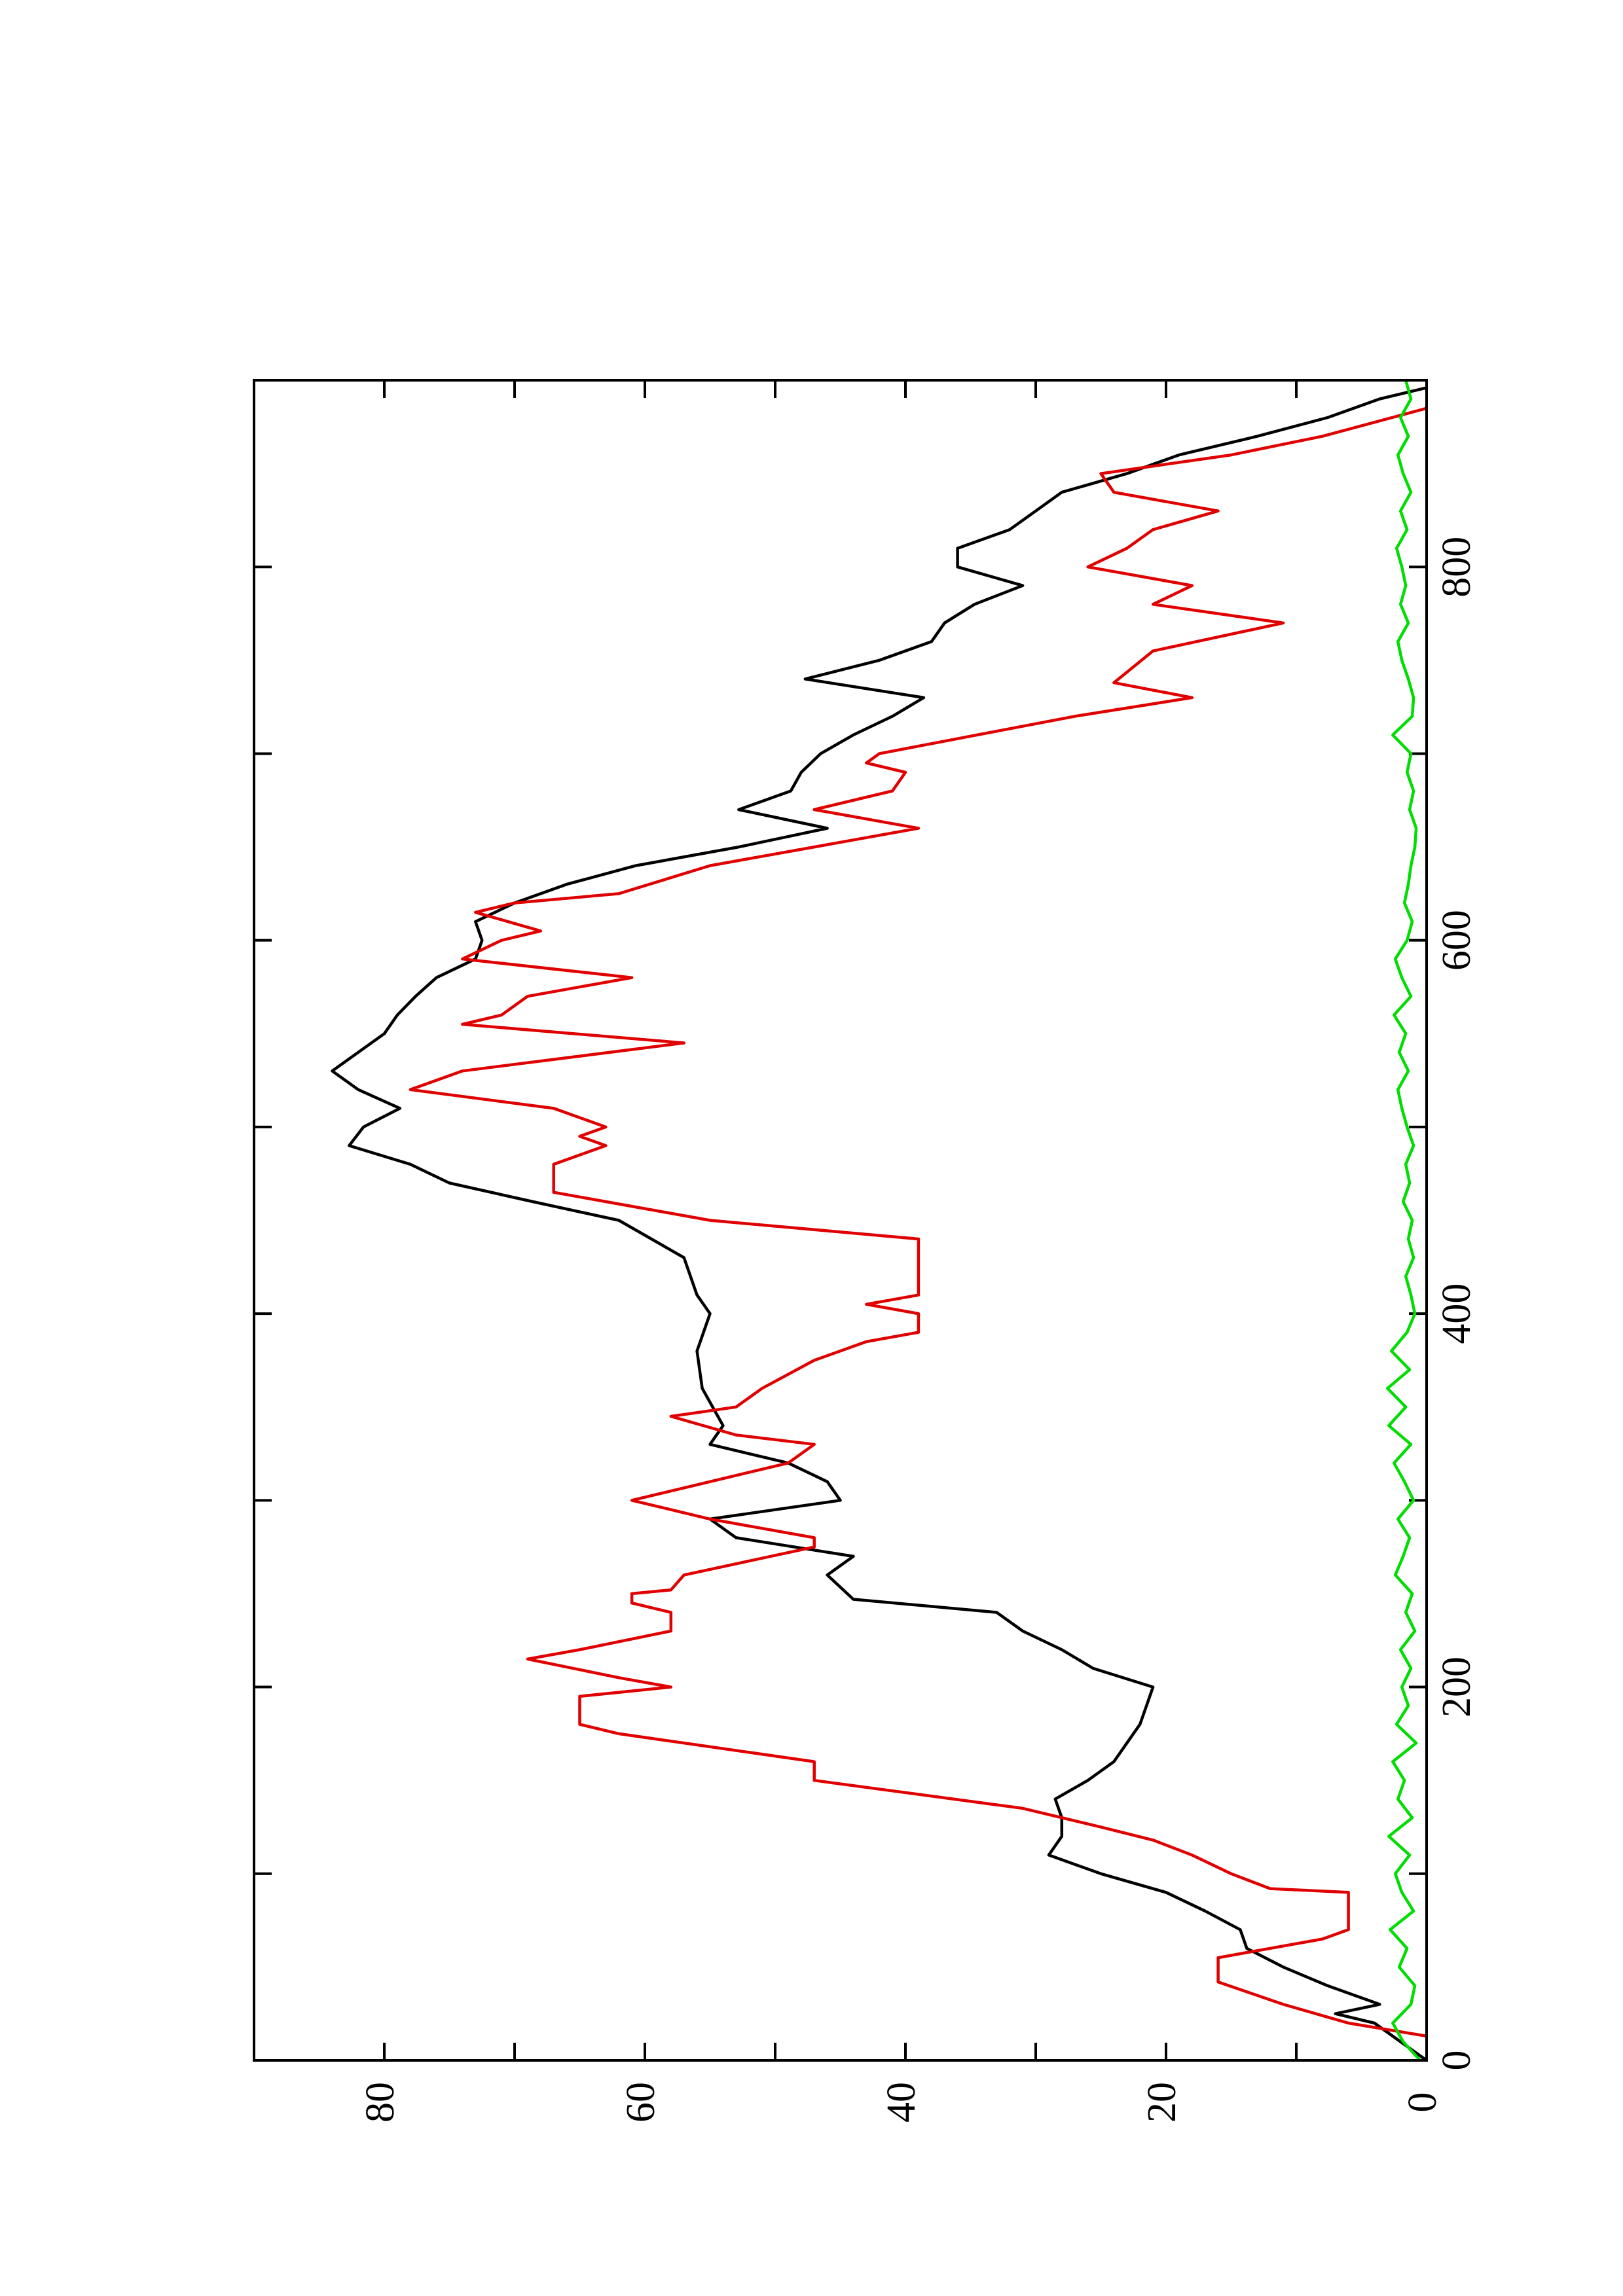 This screenshot has width=1623, height=2296. I want to click on x-tick-label: 800, so click(1456, 567).